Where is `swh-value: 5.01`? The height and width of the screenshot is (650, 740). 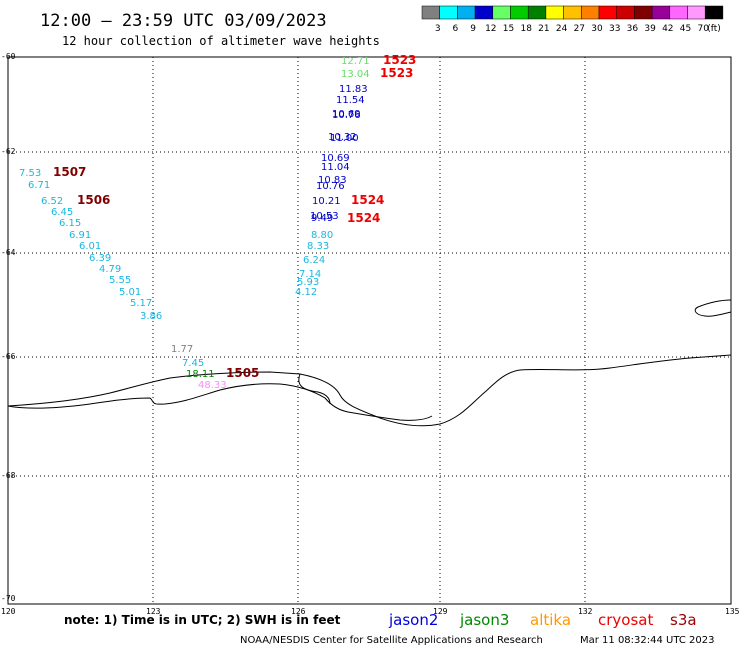
swh-value: 5.01 is located at coordinates (130, 292).